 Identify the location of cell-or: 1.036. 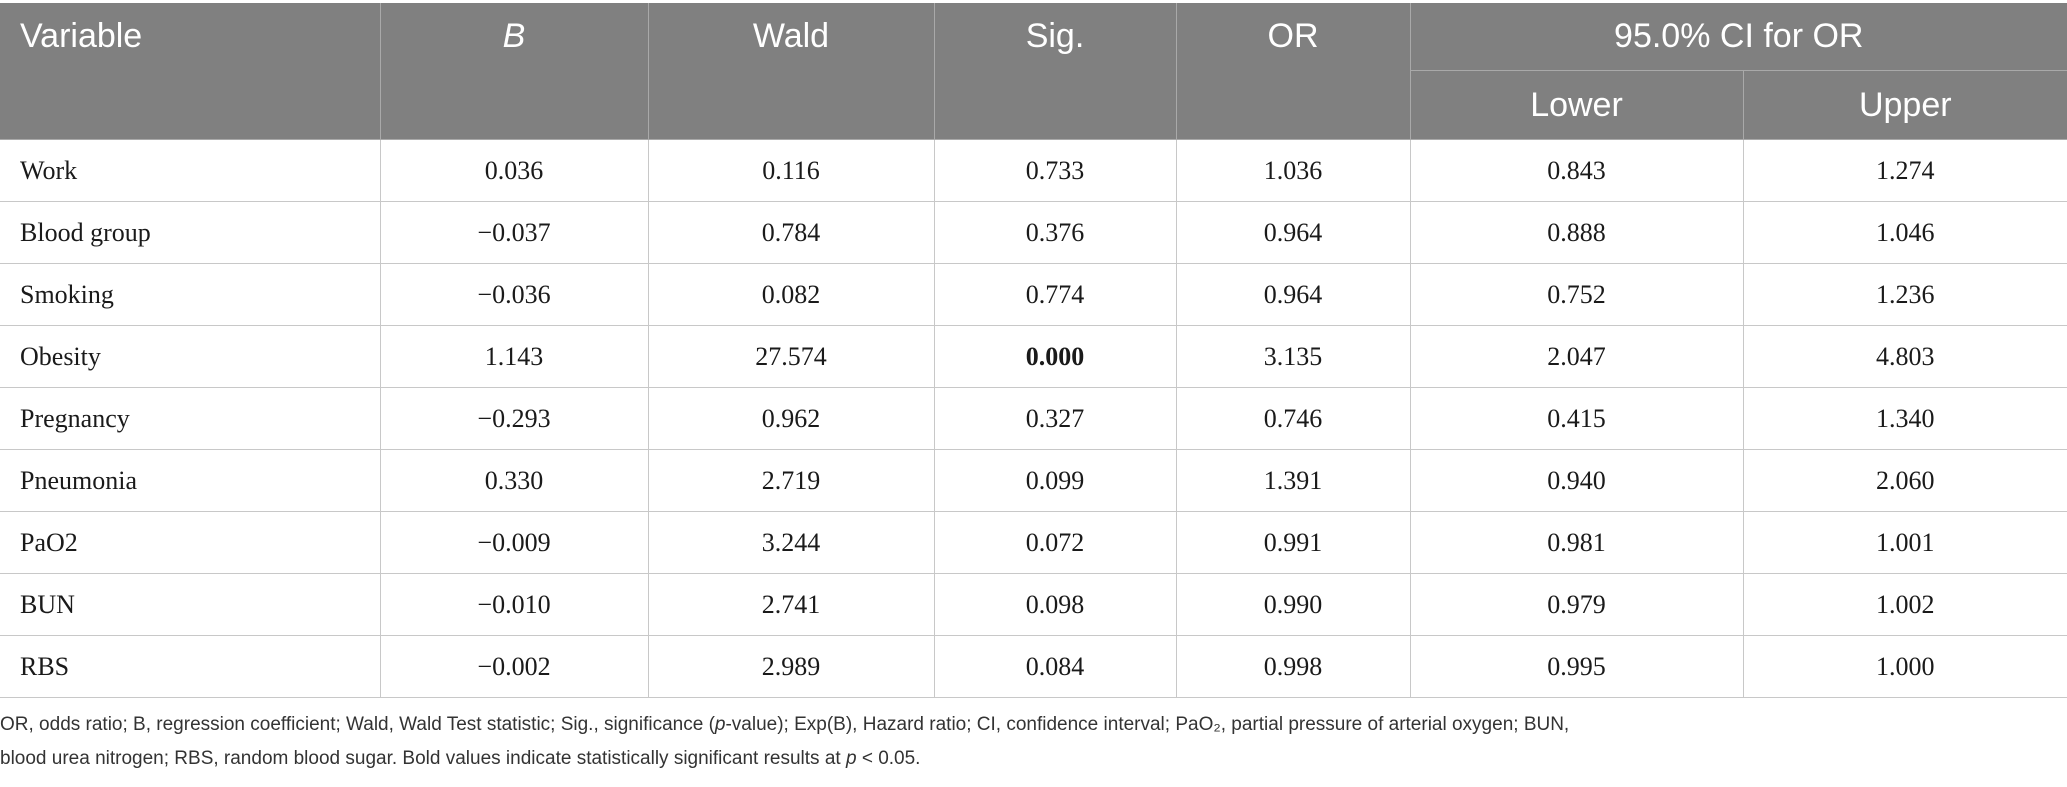
(1293, 170).